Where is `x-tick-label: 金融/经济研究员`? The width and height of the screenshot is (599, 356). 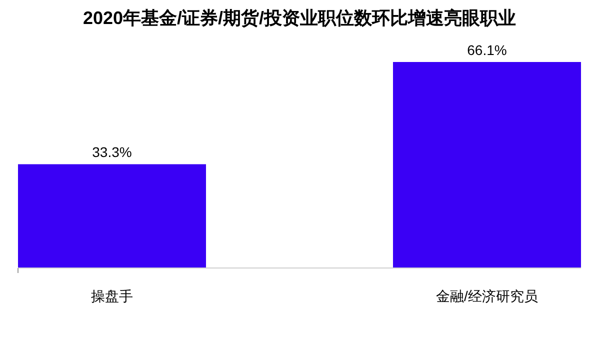
x-tick-label: 金融/经济研究员 is located at coordinates (487, 296).